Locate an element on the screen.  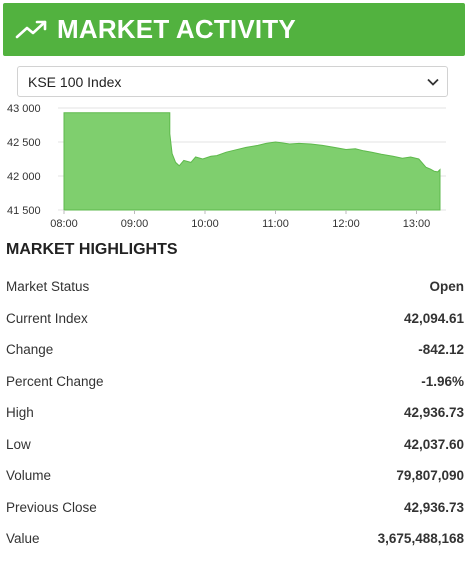
highlight-value: -842.12 is located at coordinates (441, 350).